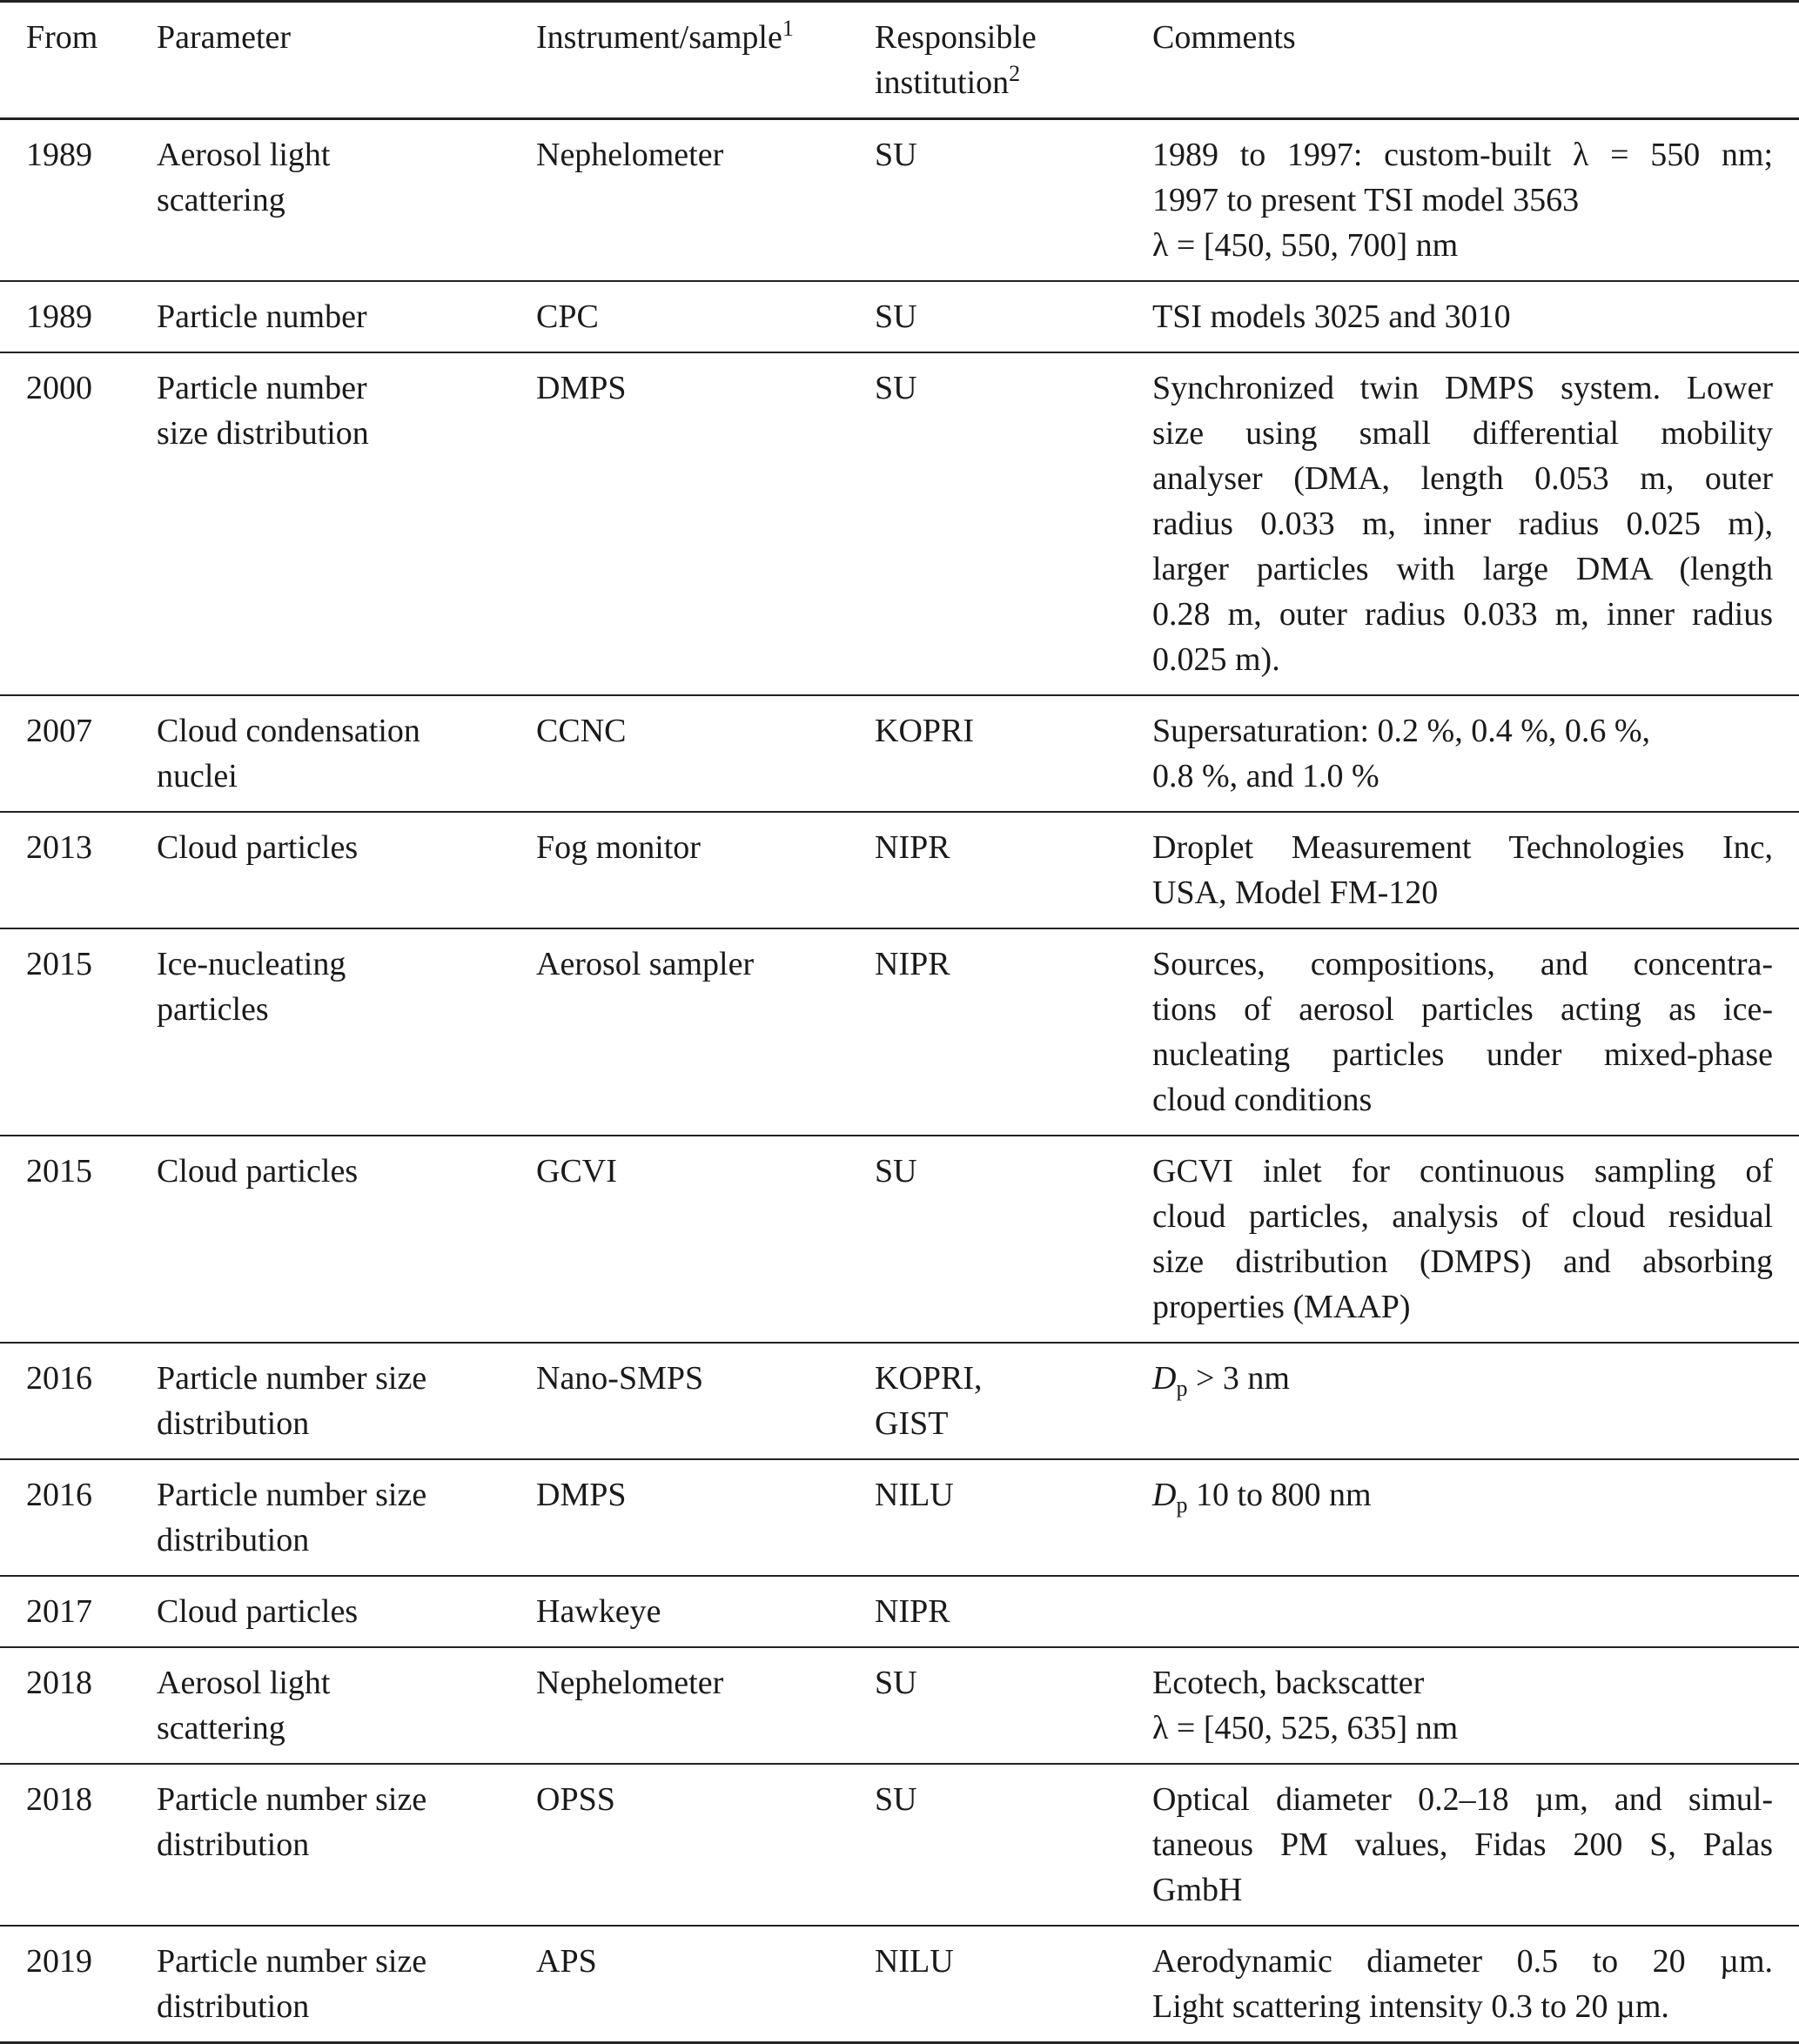 This screenshot has height=2044, width=1799. What do you see at coordinates (1462, 1054) in the screenshot?
I see `comment-line: nucleating particles under mixed-phase` at bounding box center [1462, 1054].